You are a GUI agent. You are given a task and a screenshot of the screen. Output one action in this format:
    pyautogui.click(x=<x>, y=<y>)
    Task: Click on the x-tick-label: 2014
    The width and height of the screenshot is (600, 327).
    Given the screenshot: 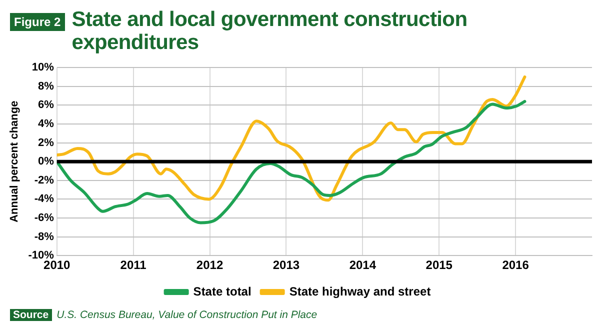 What is the action you would take?
    pyautogui.click(x=362, y=265)
    